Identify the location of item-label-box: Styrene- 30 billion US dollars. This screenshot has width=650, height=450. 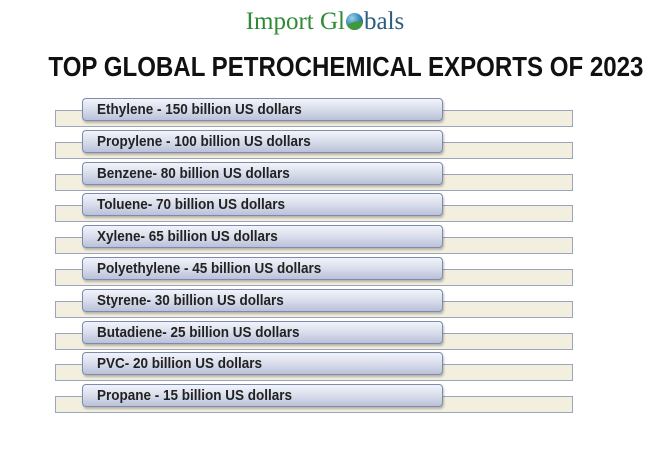
(262, 300).